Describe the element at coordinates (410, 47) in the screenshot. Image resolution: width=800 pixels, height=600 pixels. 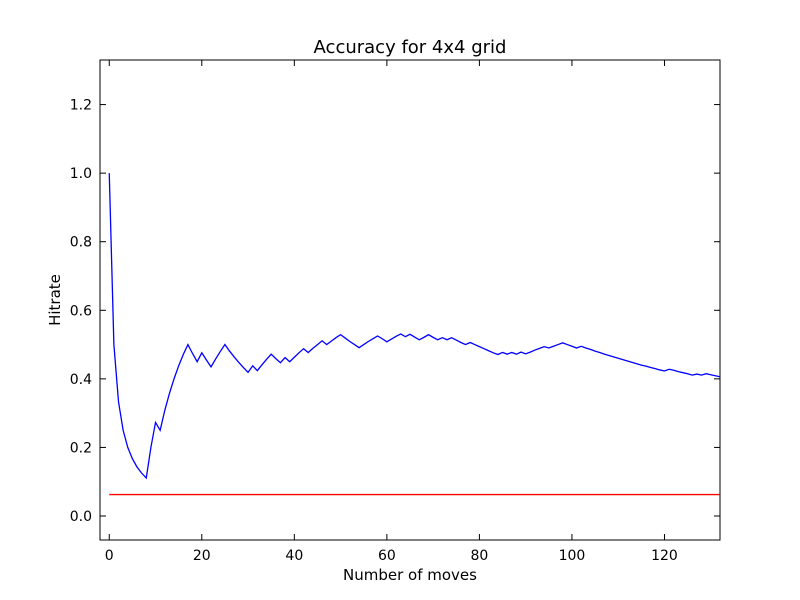
I see `chart-title: Accuracy for 4x4 grid` at that location.